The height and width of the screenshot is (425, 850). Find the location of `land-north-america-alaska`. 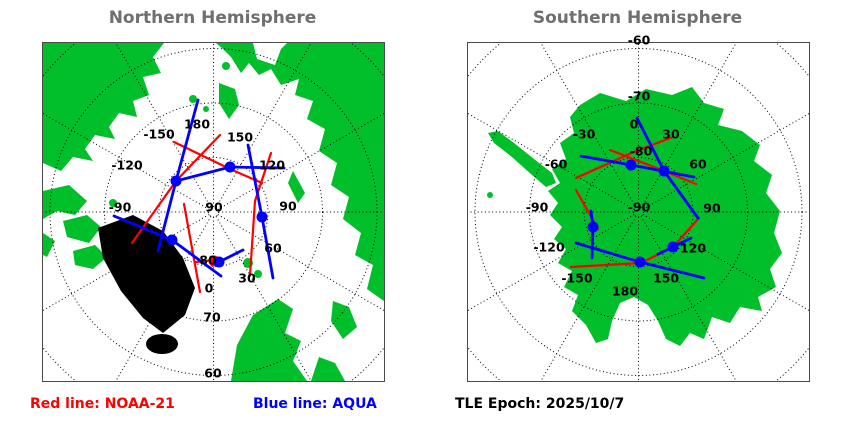

land-north-america-alaska is located at coordinates (141, 107).